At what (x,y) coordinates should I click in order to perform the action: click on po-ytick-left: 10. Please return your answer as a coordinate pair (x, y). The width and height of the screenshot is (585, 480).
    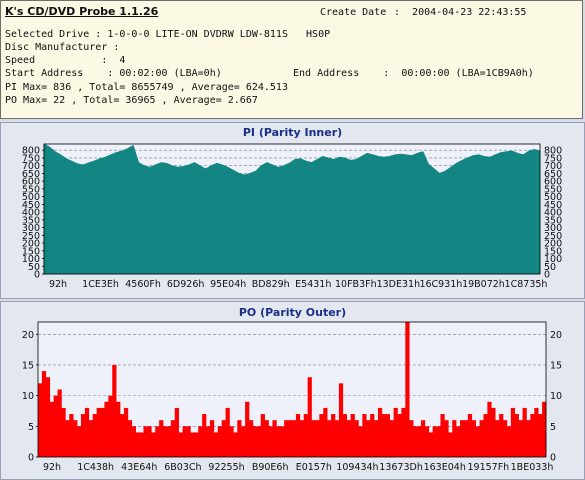
    Looking at the image, I should click on (28, 396).